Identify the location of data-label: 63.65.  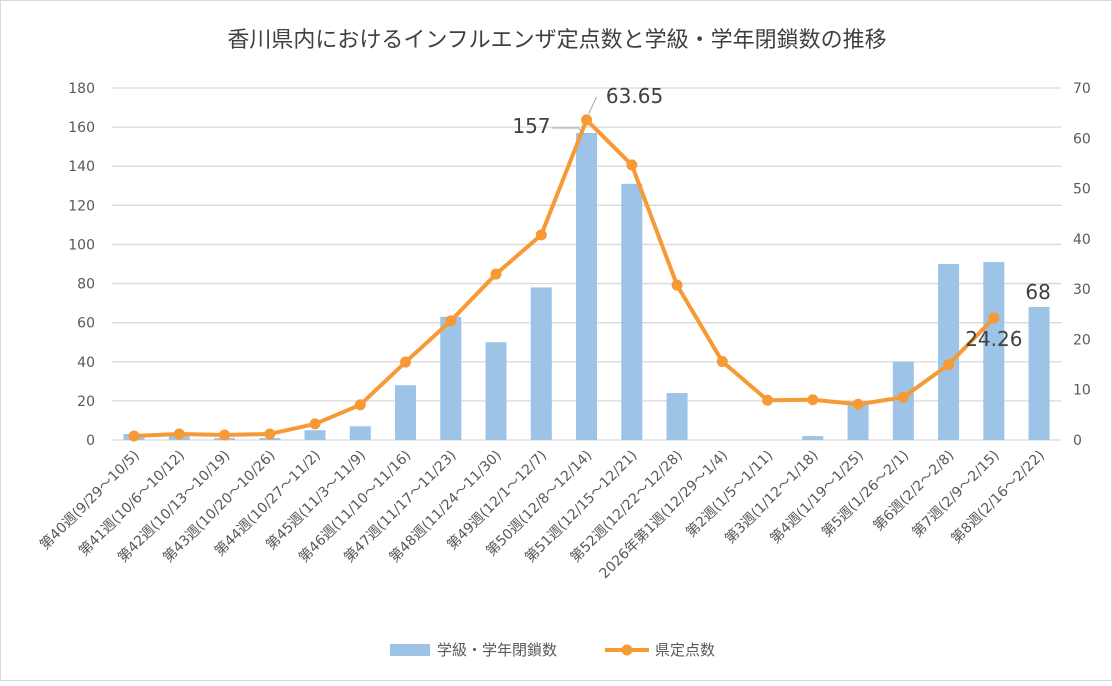
(634, 96).